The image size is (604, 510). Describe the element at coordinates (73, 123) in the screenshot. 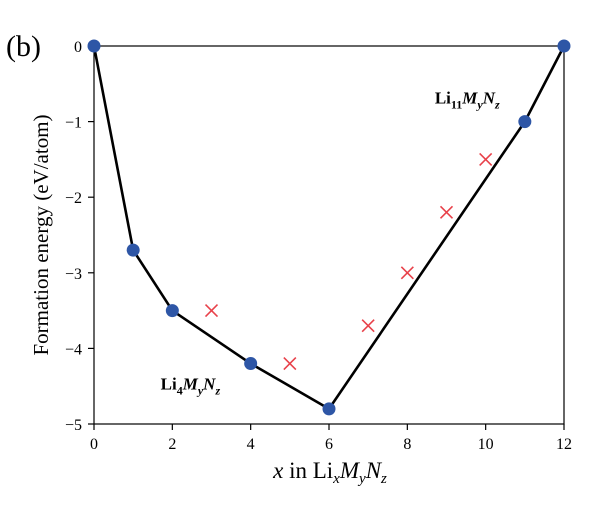

I see `y-tick-label: −1` at that location.